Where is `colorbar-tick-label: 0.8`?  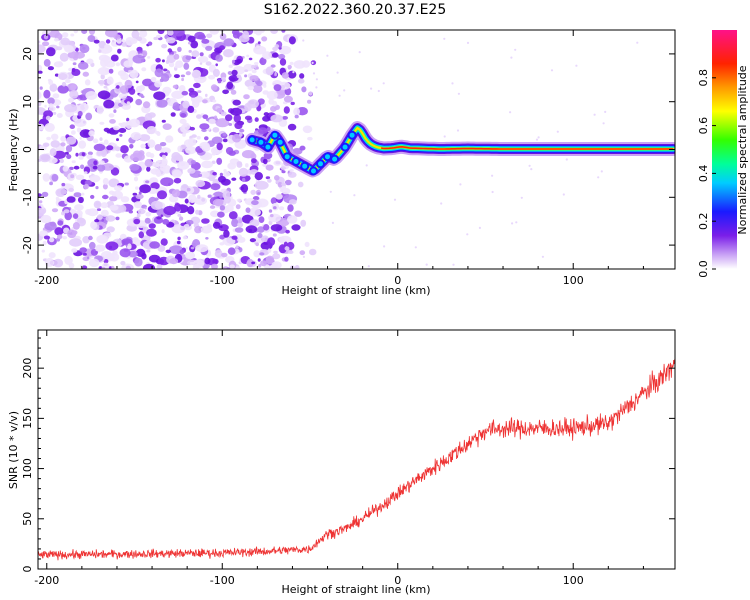 colorbar-tick-label: 0.8 is located at coordinates (703, 78).